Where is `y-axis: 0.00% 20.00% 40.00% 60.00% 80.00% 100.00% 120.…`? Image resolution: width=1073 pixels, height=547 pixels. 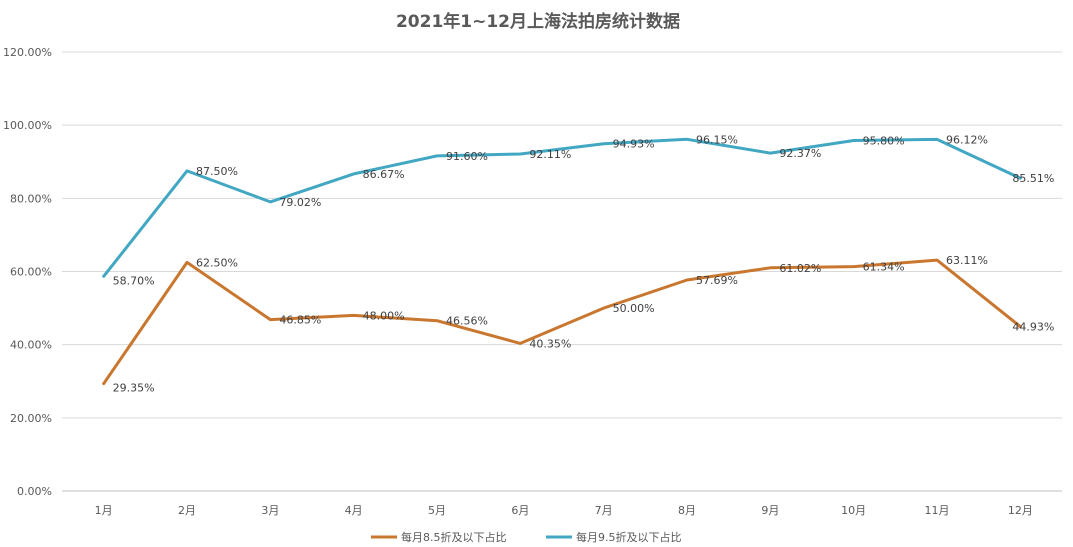
y-axis: 0.00% 20.00% 40.00% 60.00% 80.00% 100.00% 120.… is located at coordinates (27, 272).